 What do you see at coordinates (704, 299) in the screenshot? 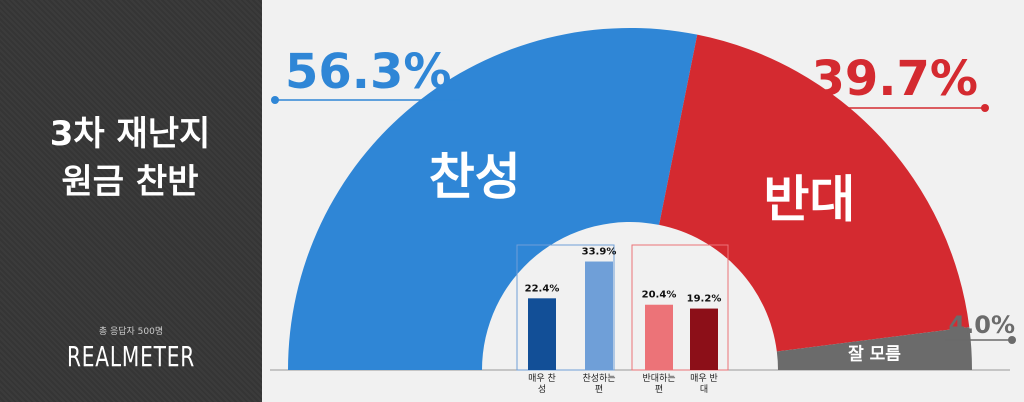
I see `value-label: 19.2%` at bounding box center [704, 299].